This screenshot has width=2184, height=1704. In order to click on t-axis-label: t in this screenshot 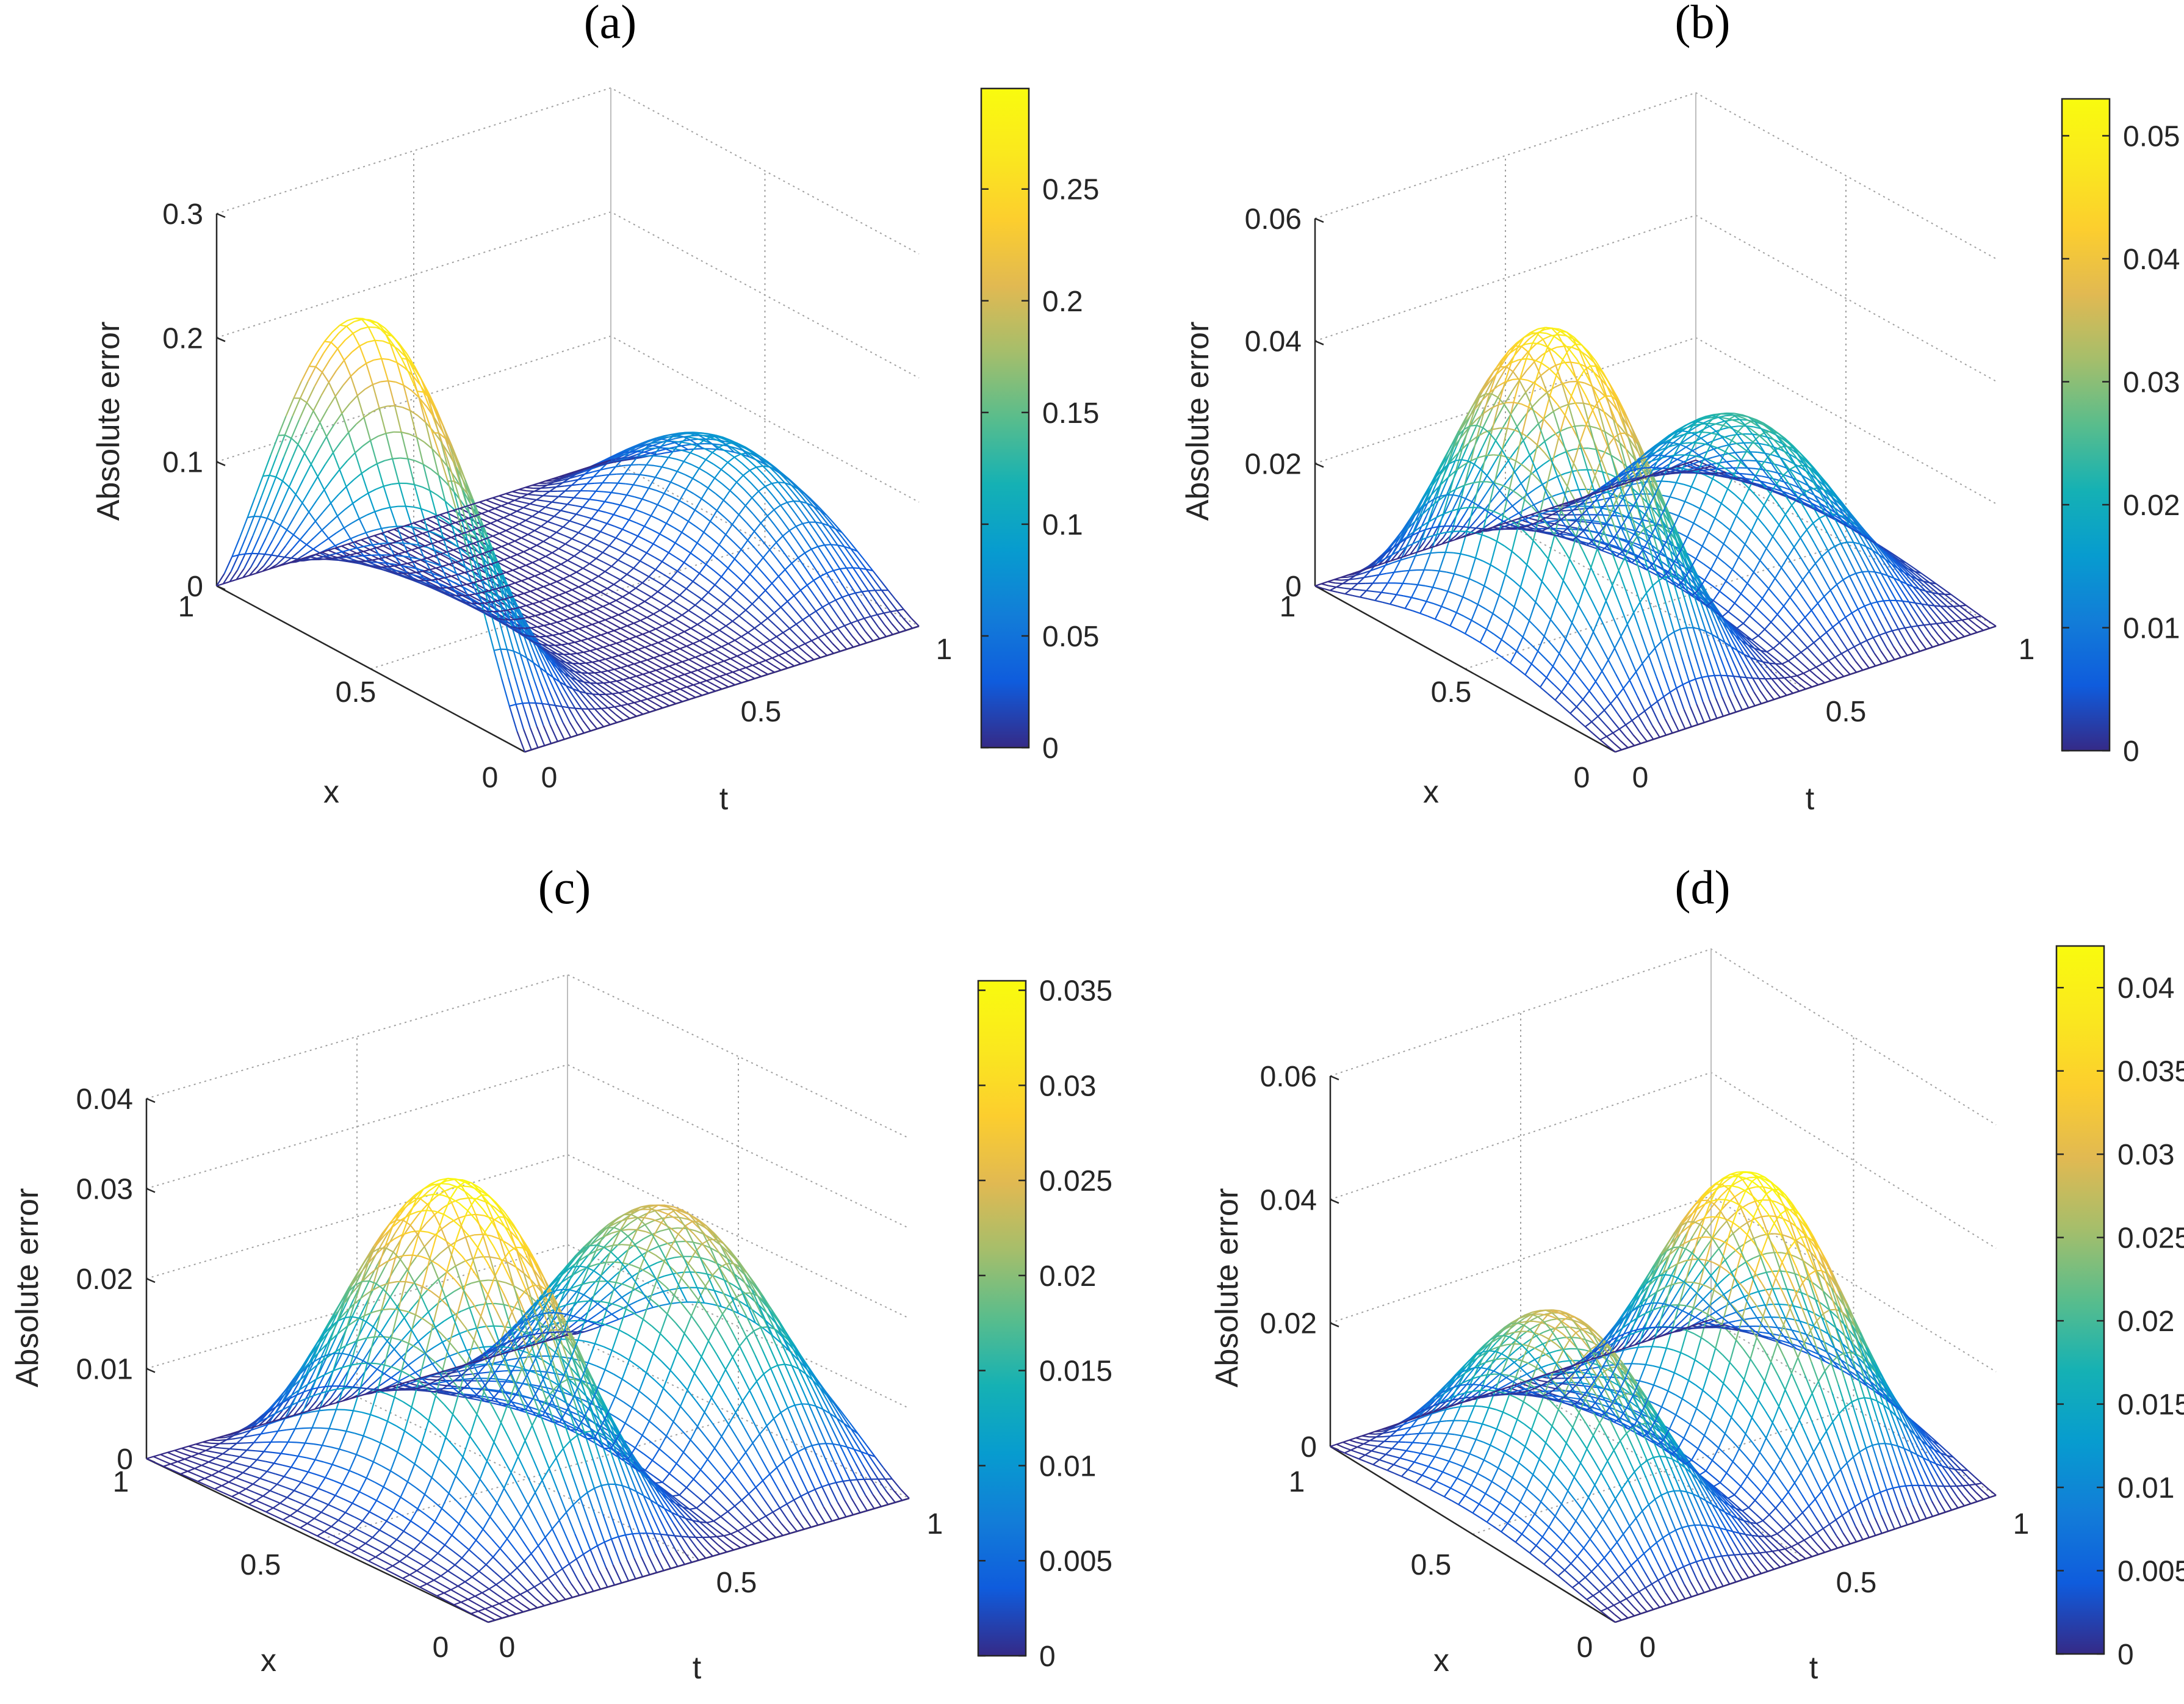, I will do `click(1810, 799)`.